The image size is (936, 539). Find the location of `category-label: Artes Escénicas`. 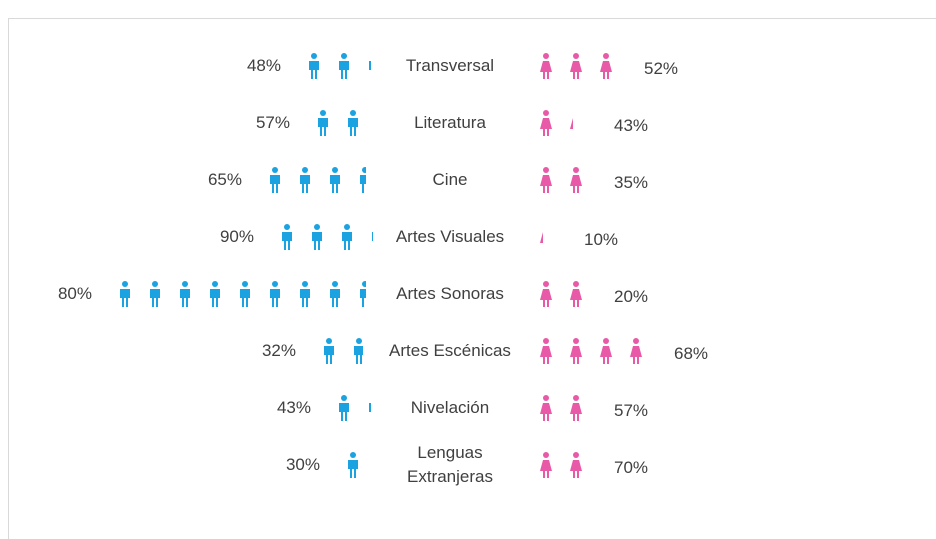

category-label: Artes Escénicas is located at coordinates (450, 351).